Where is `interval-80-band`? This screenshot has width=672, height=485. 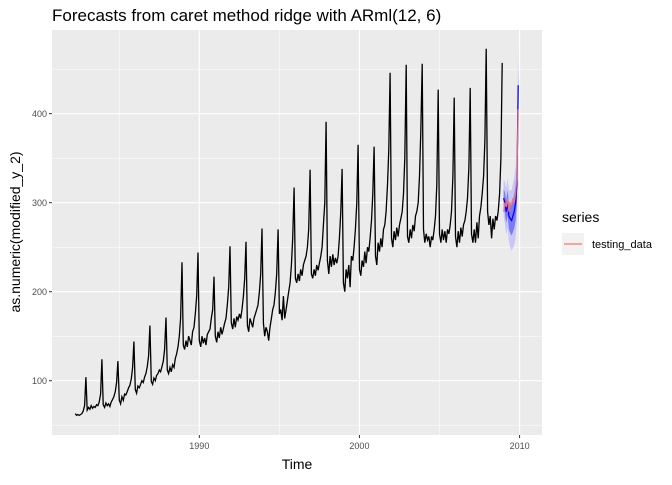
interval-80-band is located at coordinates (511, 150).